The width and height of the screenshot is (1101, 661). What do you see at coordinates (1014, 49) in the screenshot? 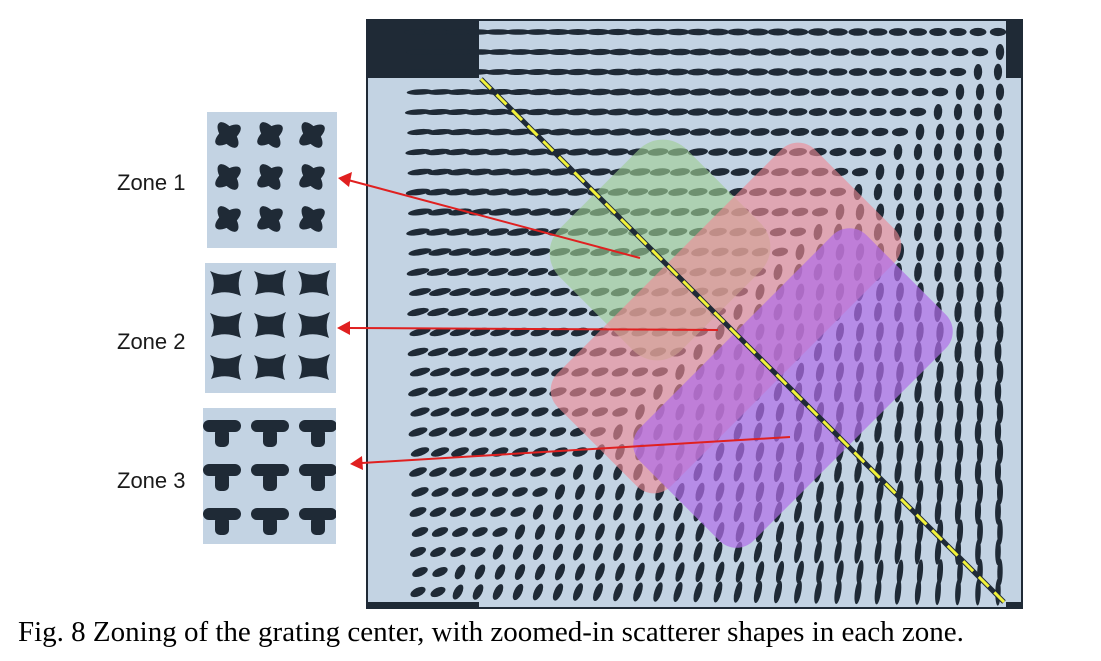
I see `corner-block-top-right` at bounding box center [1014, 49].